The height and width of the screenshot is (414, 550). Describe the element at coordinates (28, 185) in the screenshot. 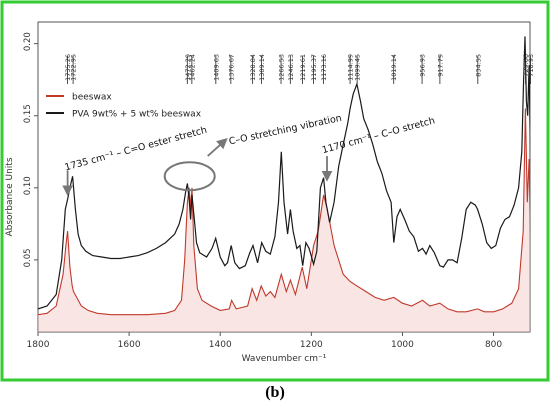

I see `y-tick-label: 0.10` at that location.